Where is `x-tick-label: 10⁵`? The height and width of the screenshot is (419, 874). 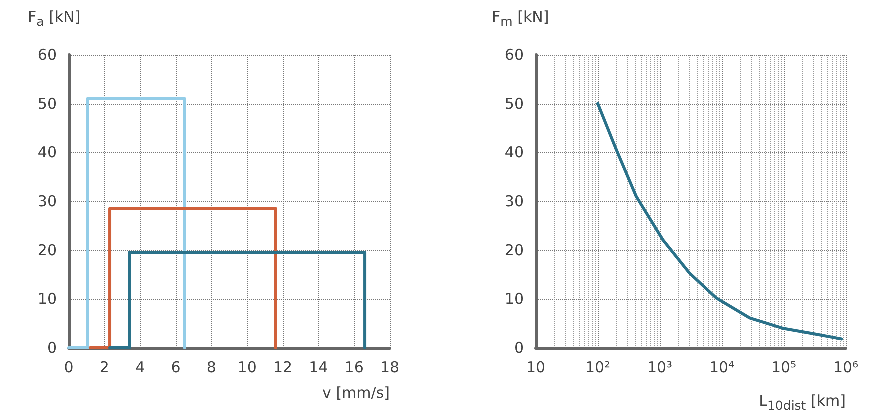
x-tick-label: 10⁵ is located at coordinates (784, 367).